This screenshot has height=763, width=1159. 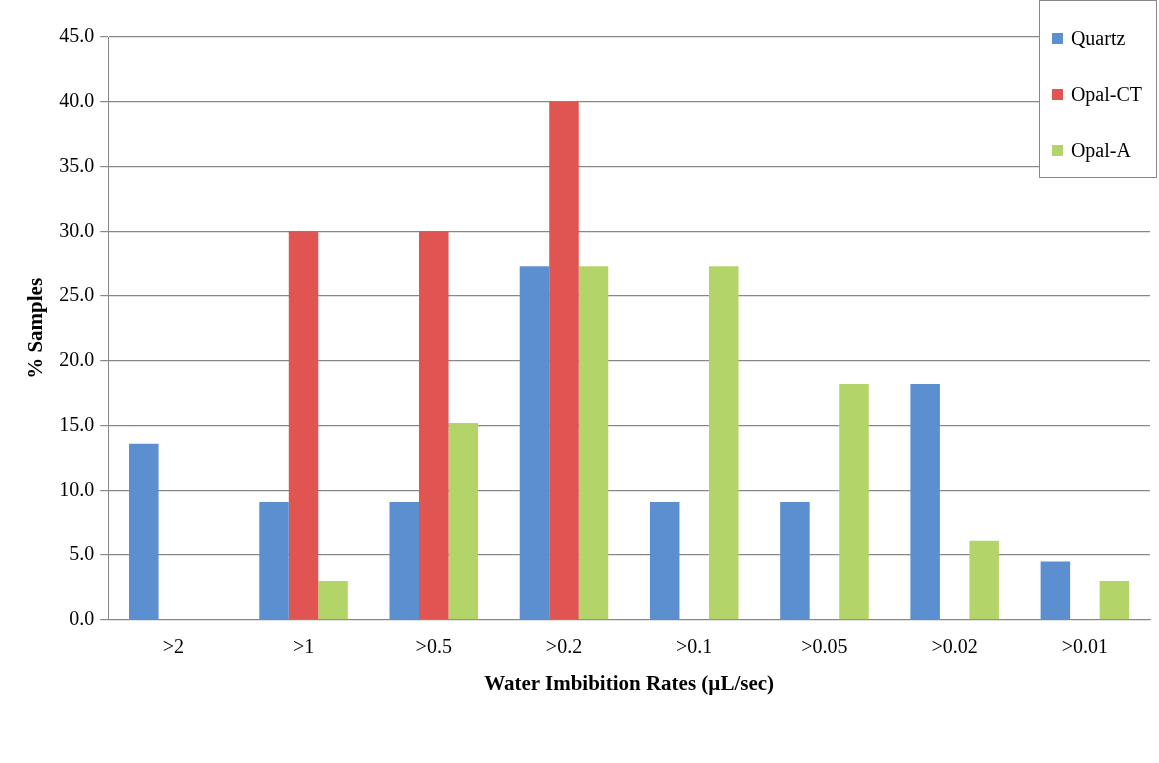 What do you see at coordinates (1100, 150) in the screenshot?
I see `legend-label: Opal-A` at bounding box center [1100, 150].